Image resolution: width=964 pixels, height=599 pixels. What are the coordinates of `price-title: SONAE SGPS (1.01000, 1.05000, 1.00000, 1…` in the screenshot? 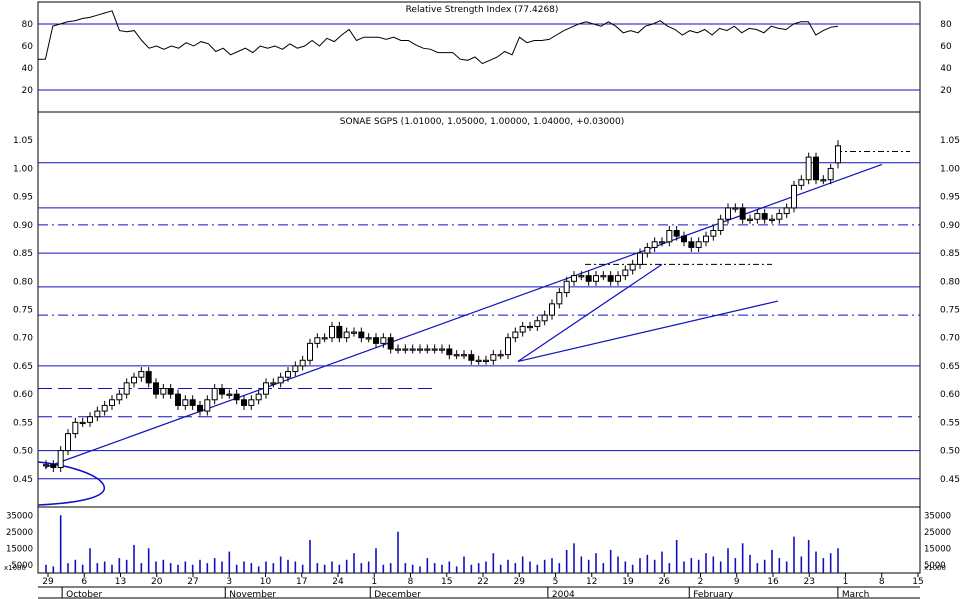 It's located at (482, 122).